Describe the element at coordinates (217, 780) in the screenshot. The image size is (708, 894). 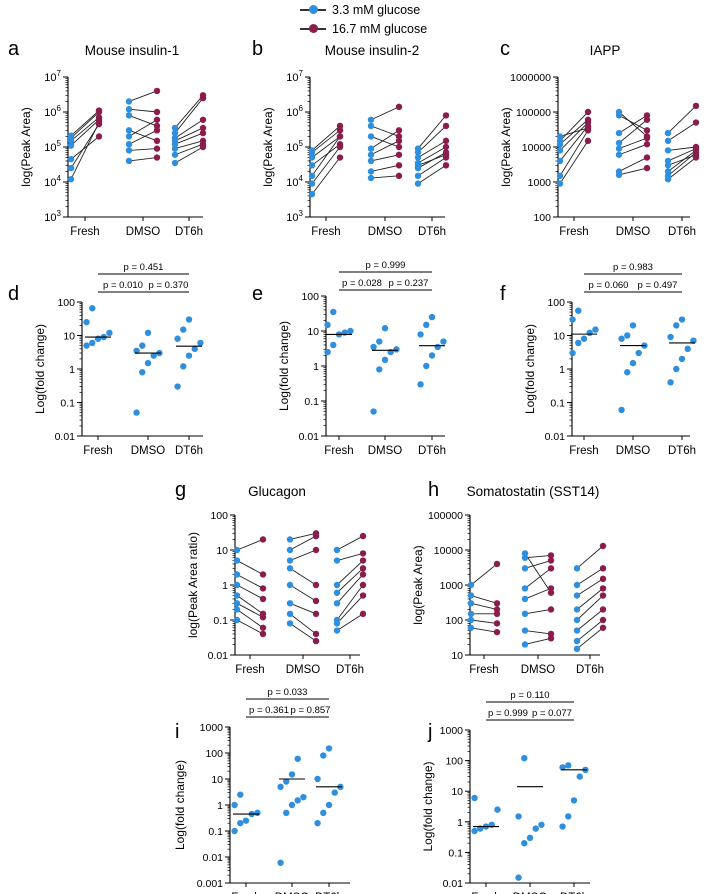
I see `y-tick-label-i: 10` at that location.